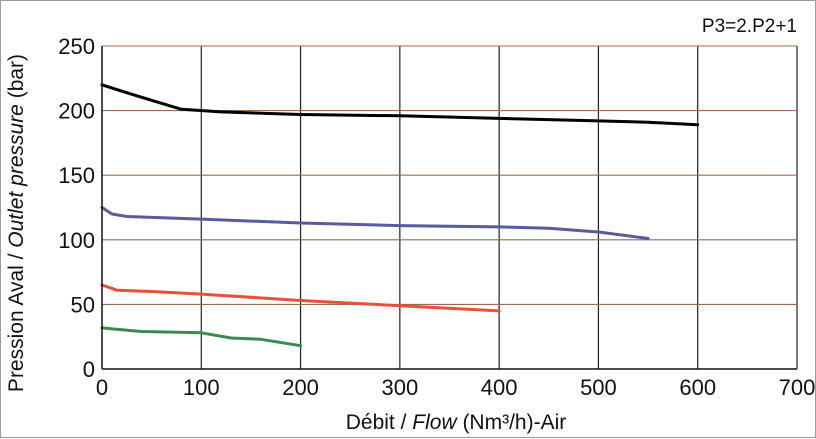 The width and height of the screenshot is (816, 439). What do you see at coordinates (76, 240) in the screenshot?
I see `y-tick-label-100: 100` at bounding box center [76, 240].